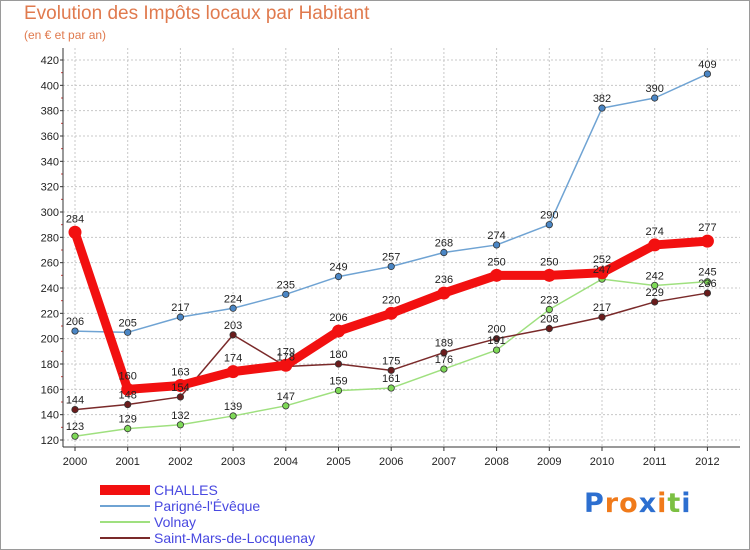  Describe the element at coordinates (75, 401) in the screenshot. I see `data-label: 144` at that location.